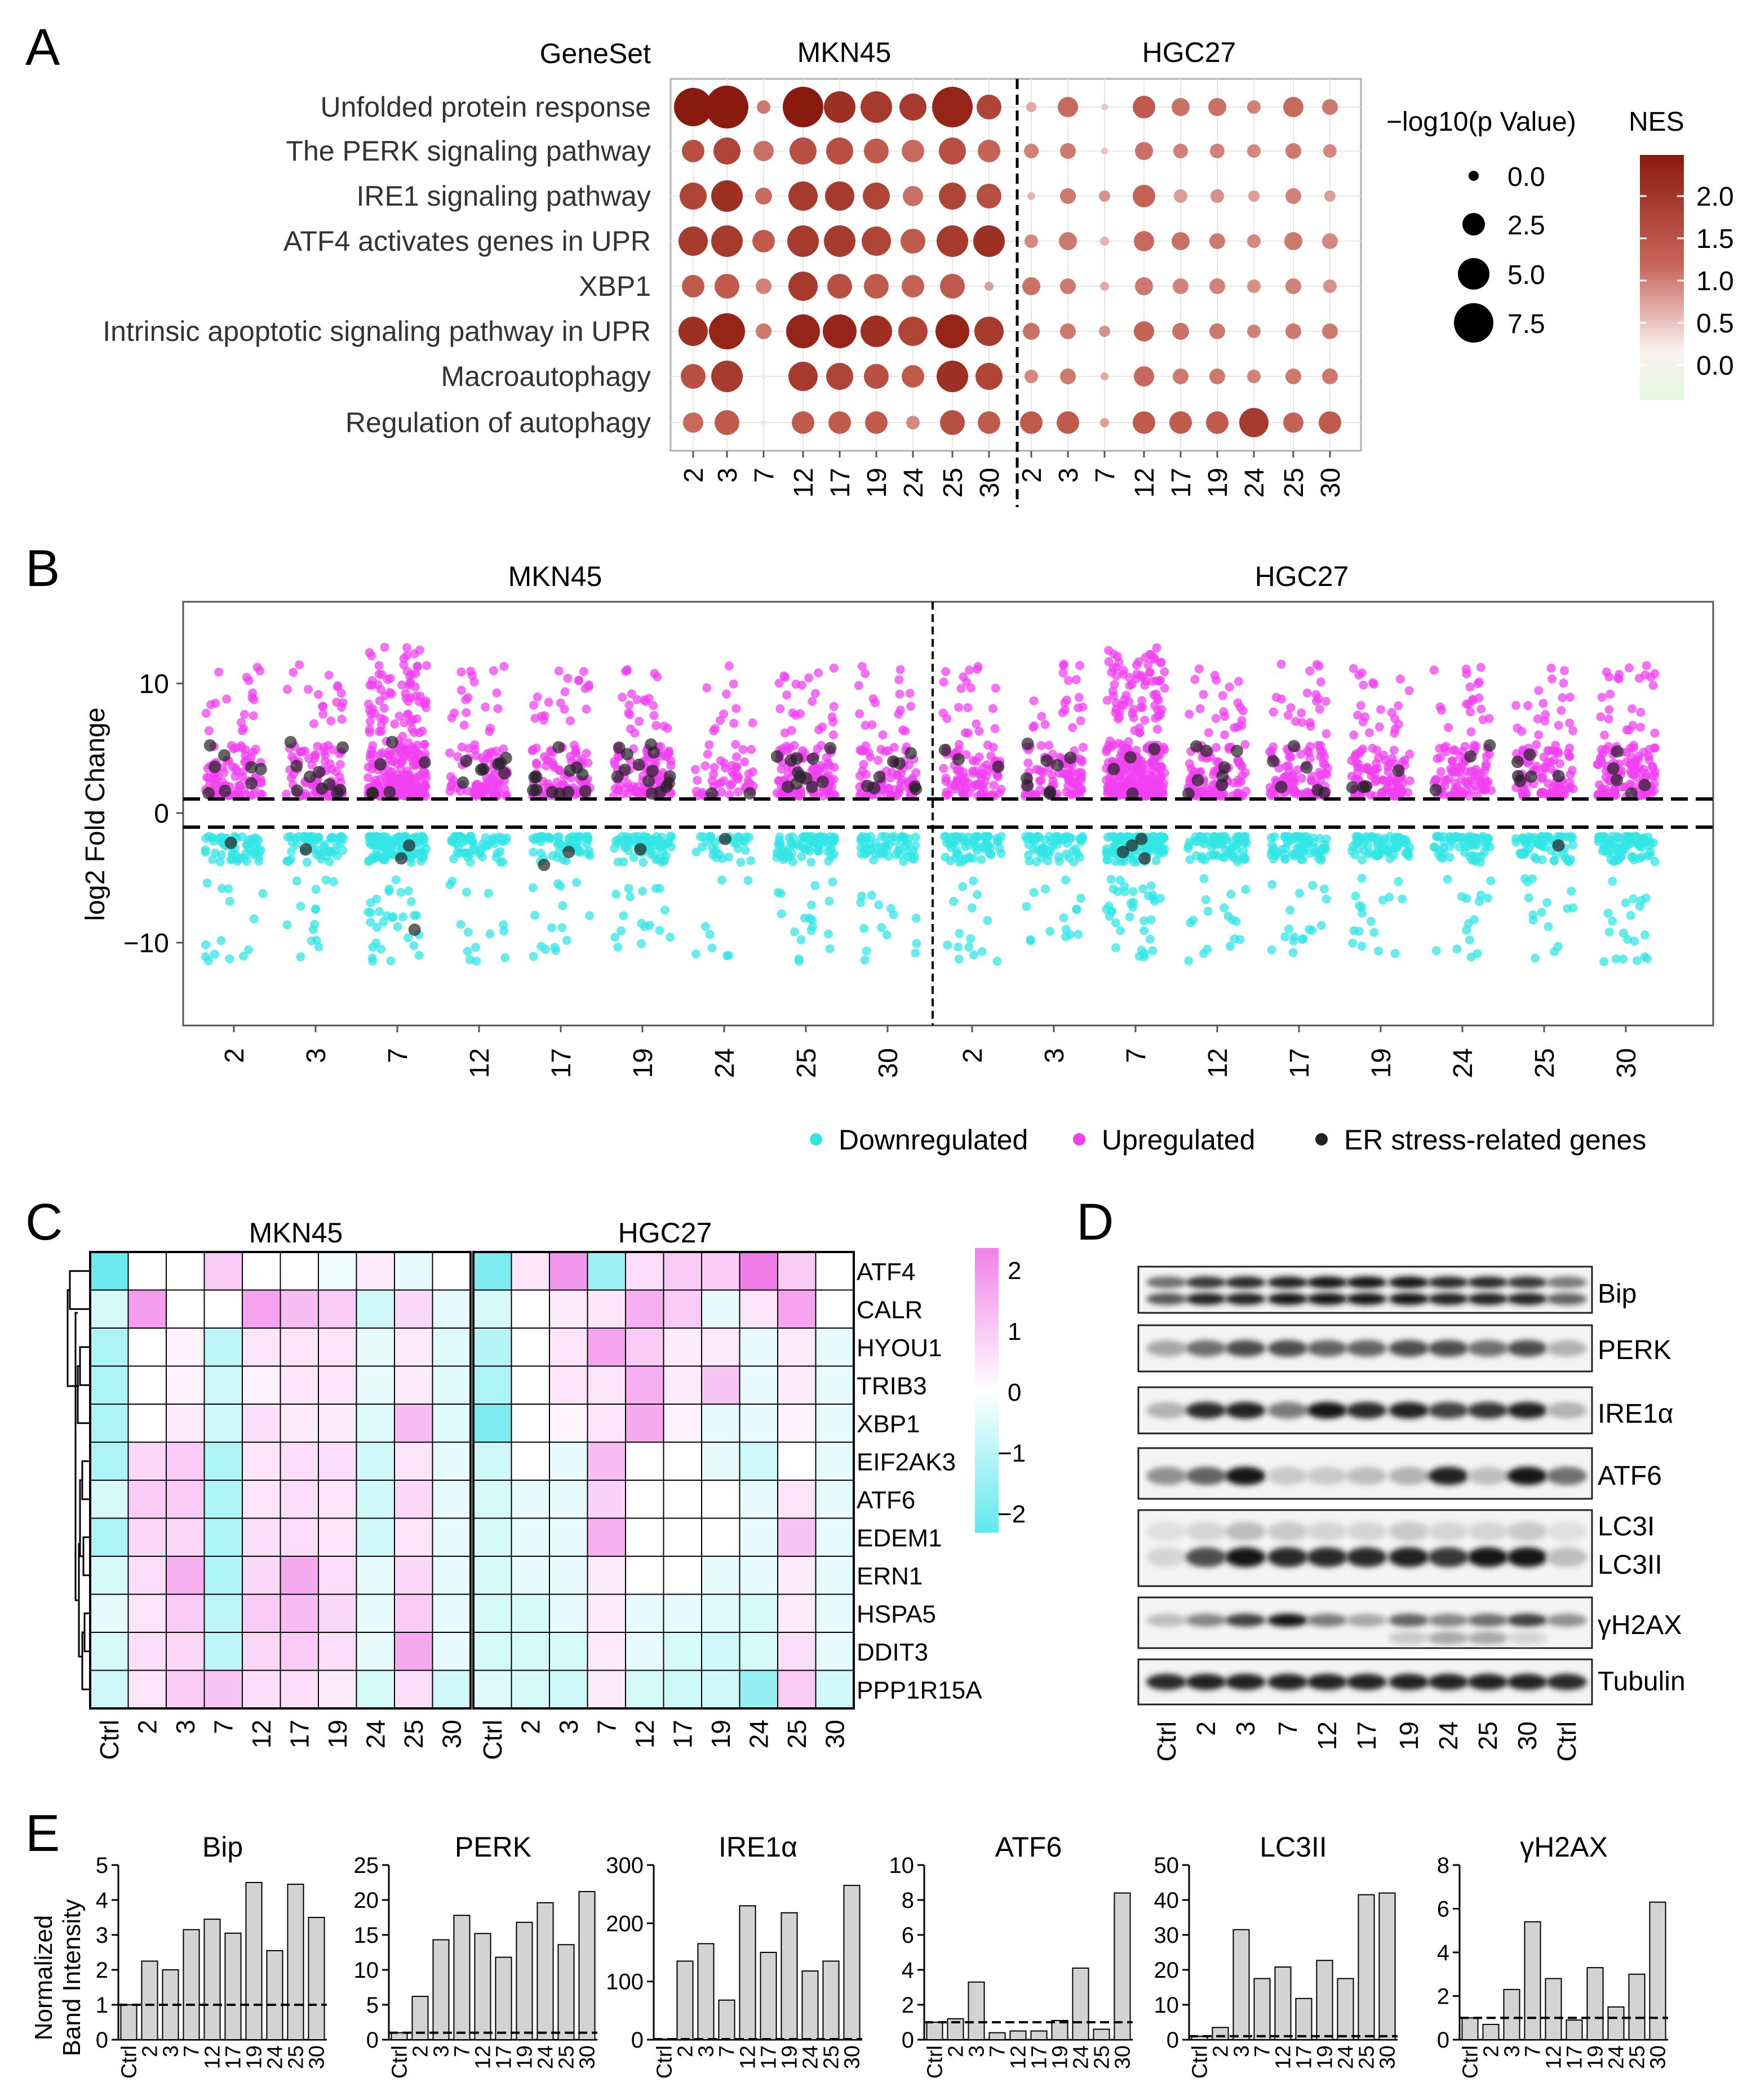  I want to click on heat-cell-r10-c10, so click(492, 1651).